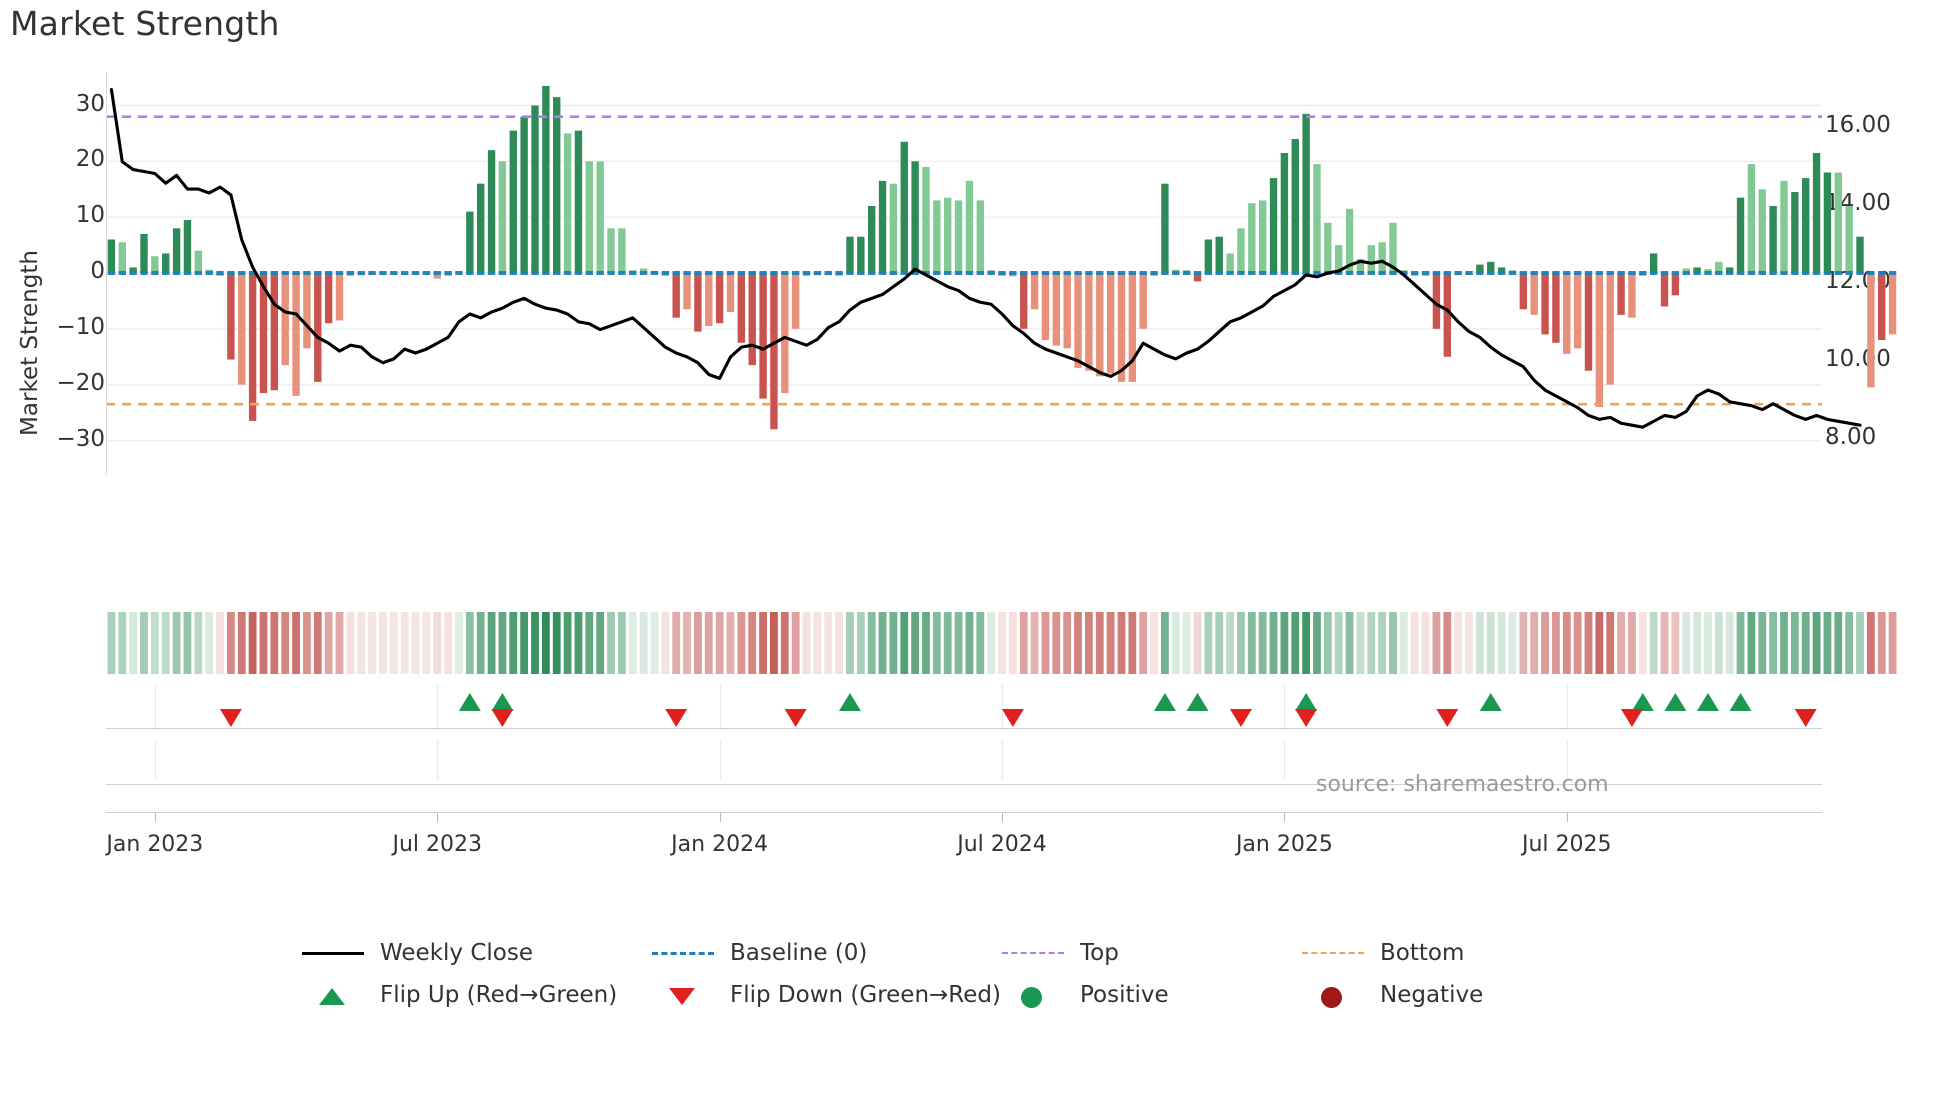 The image size is (1960, 1102). What do you see at coordinates (416, 953) in the screenshot?
I see `legend-item-weekly-close: Weekly Close` at bounding box center [416, 953].